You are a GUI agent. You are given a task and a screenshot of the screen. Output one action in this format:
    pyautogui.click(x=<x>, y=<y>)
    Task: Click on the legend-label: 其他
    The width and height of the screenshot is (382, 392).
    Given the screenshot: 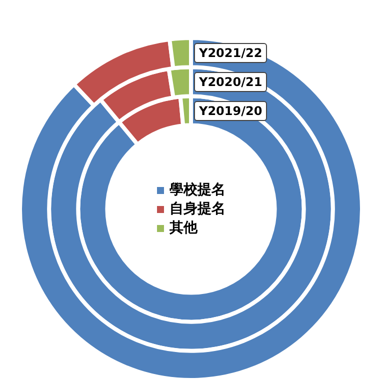 What is the action you would take?
    pyautogui.click(x=184, y=228)
    